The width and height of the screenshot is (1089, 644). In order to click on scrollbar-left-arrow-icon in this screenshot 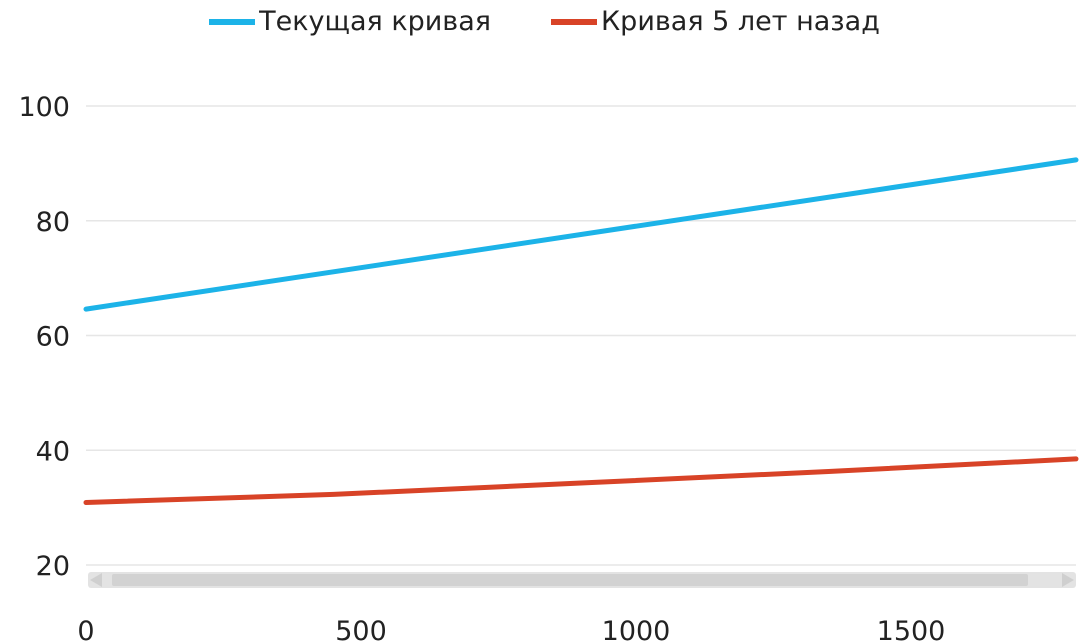, I will do `click(96, 580)`.